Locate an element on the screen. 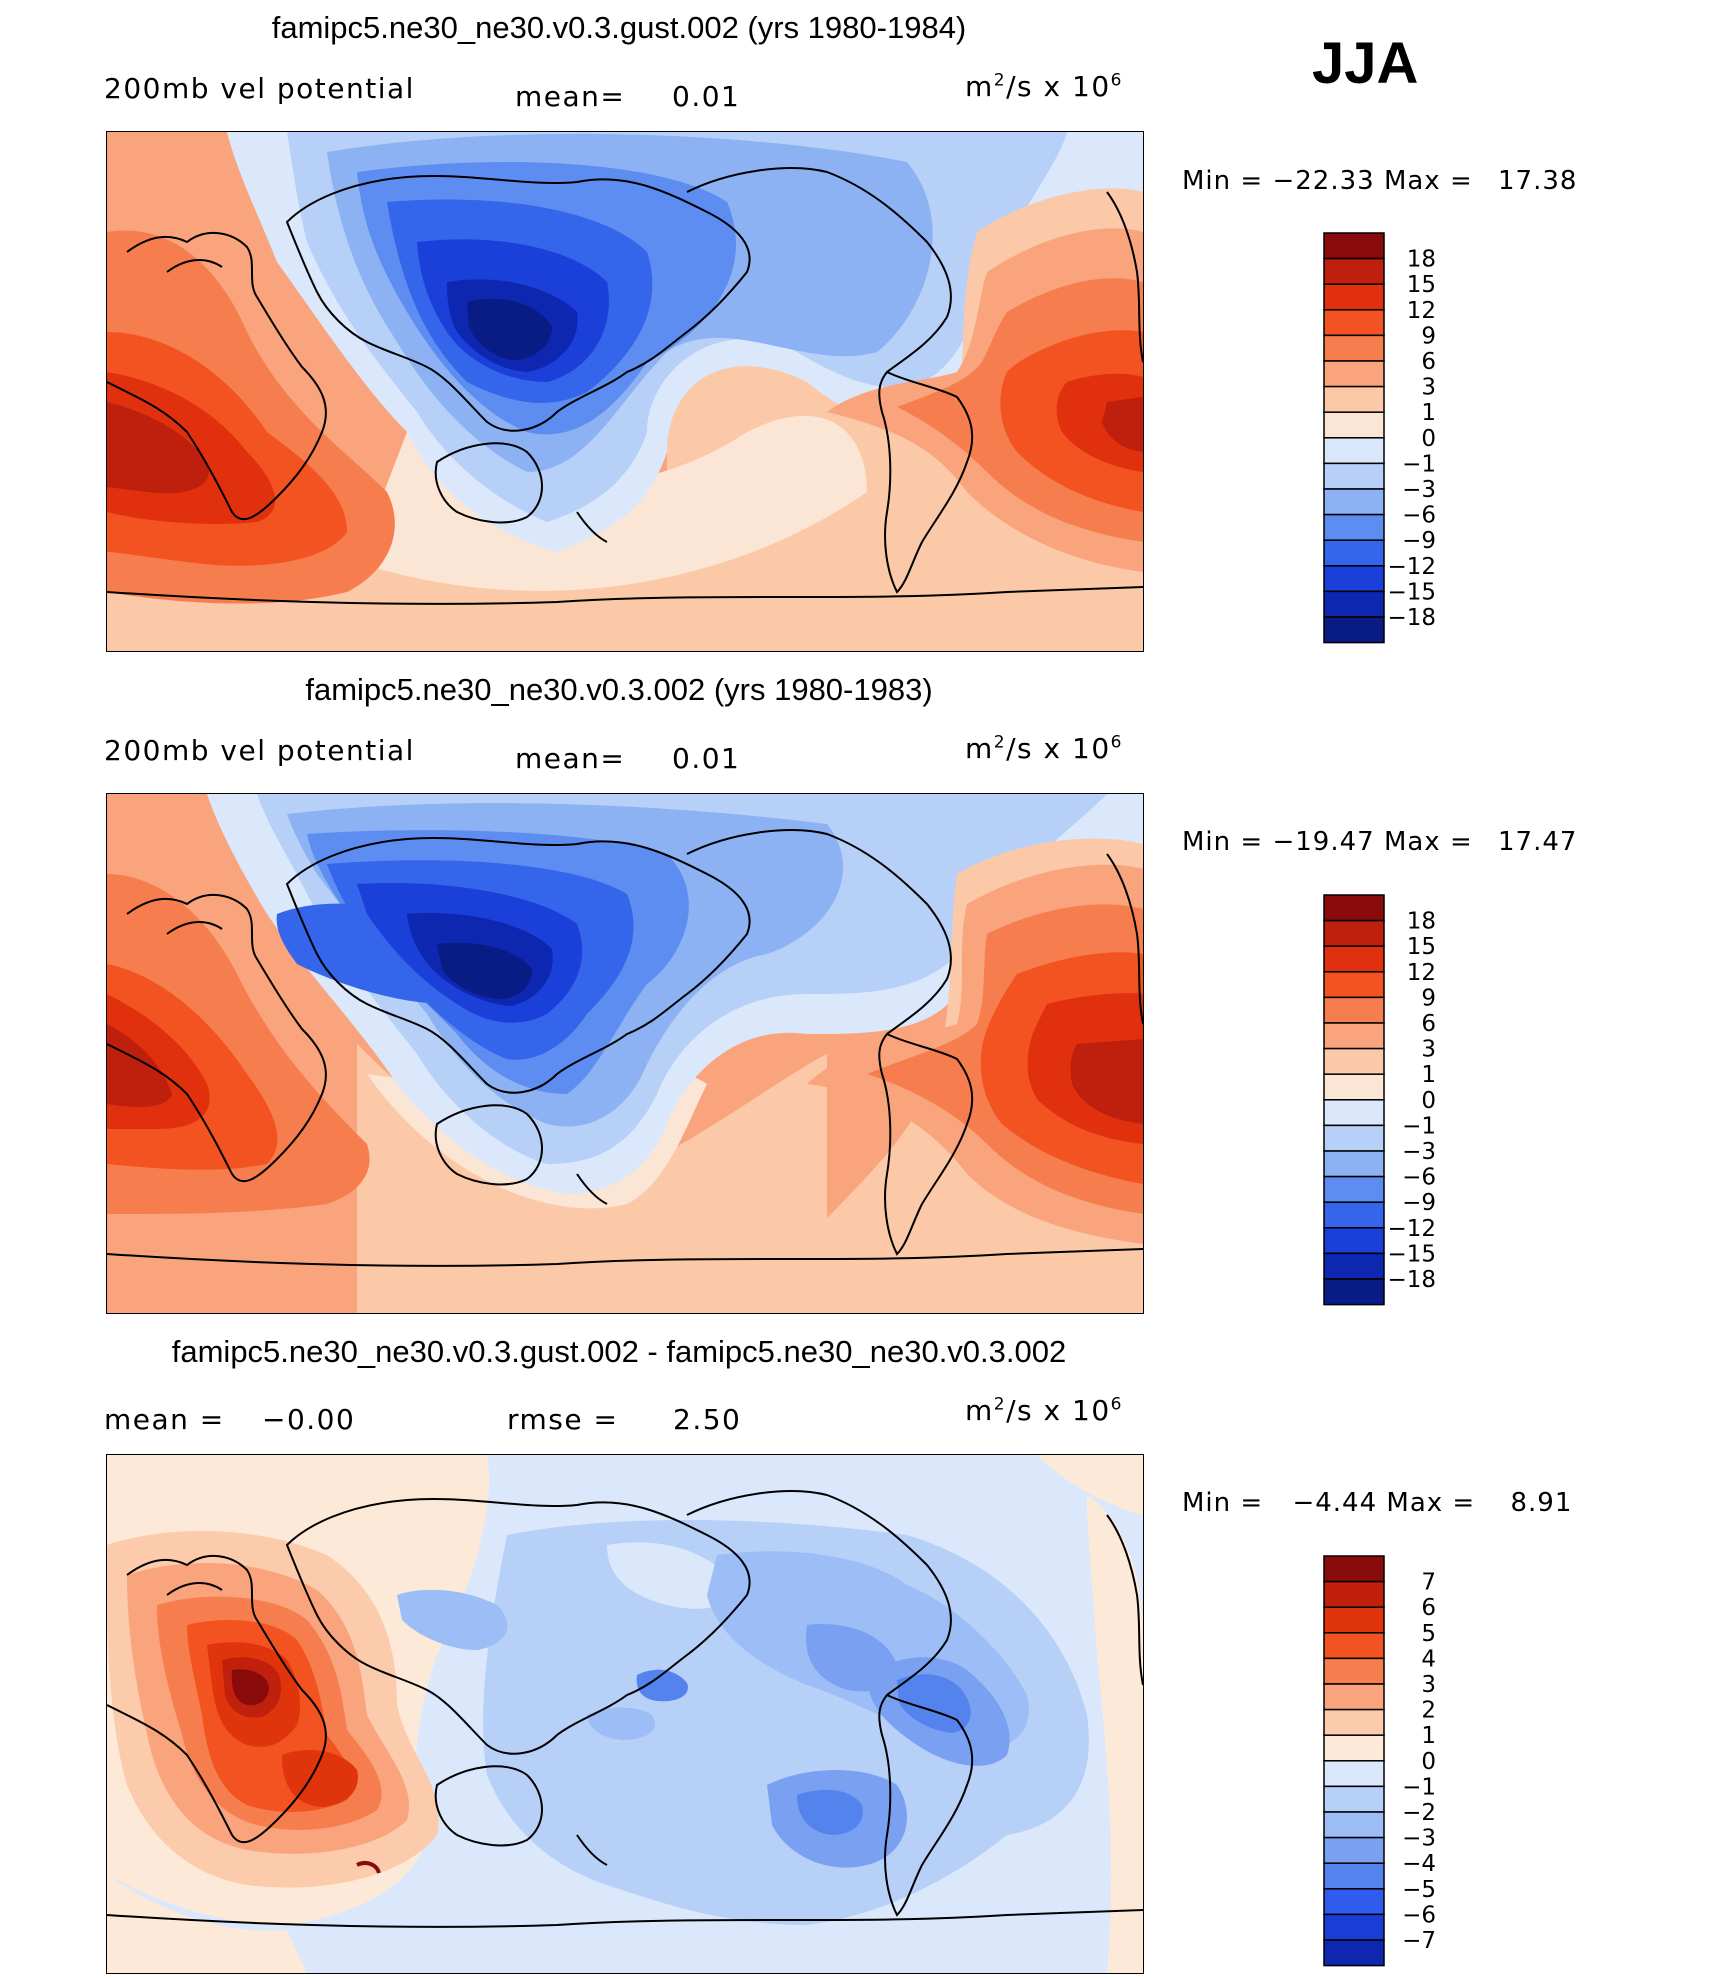  panel3-mean-label: mean = is located at coordinates (164, 1419).